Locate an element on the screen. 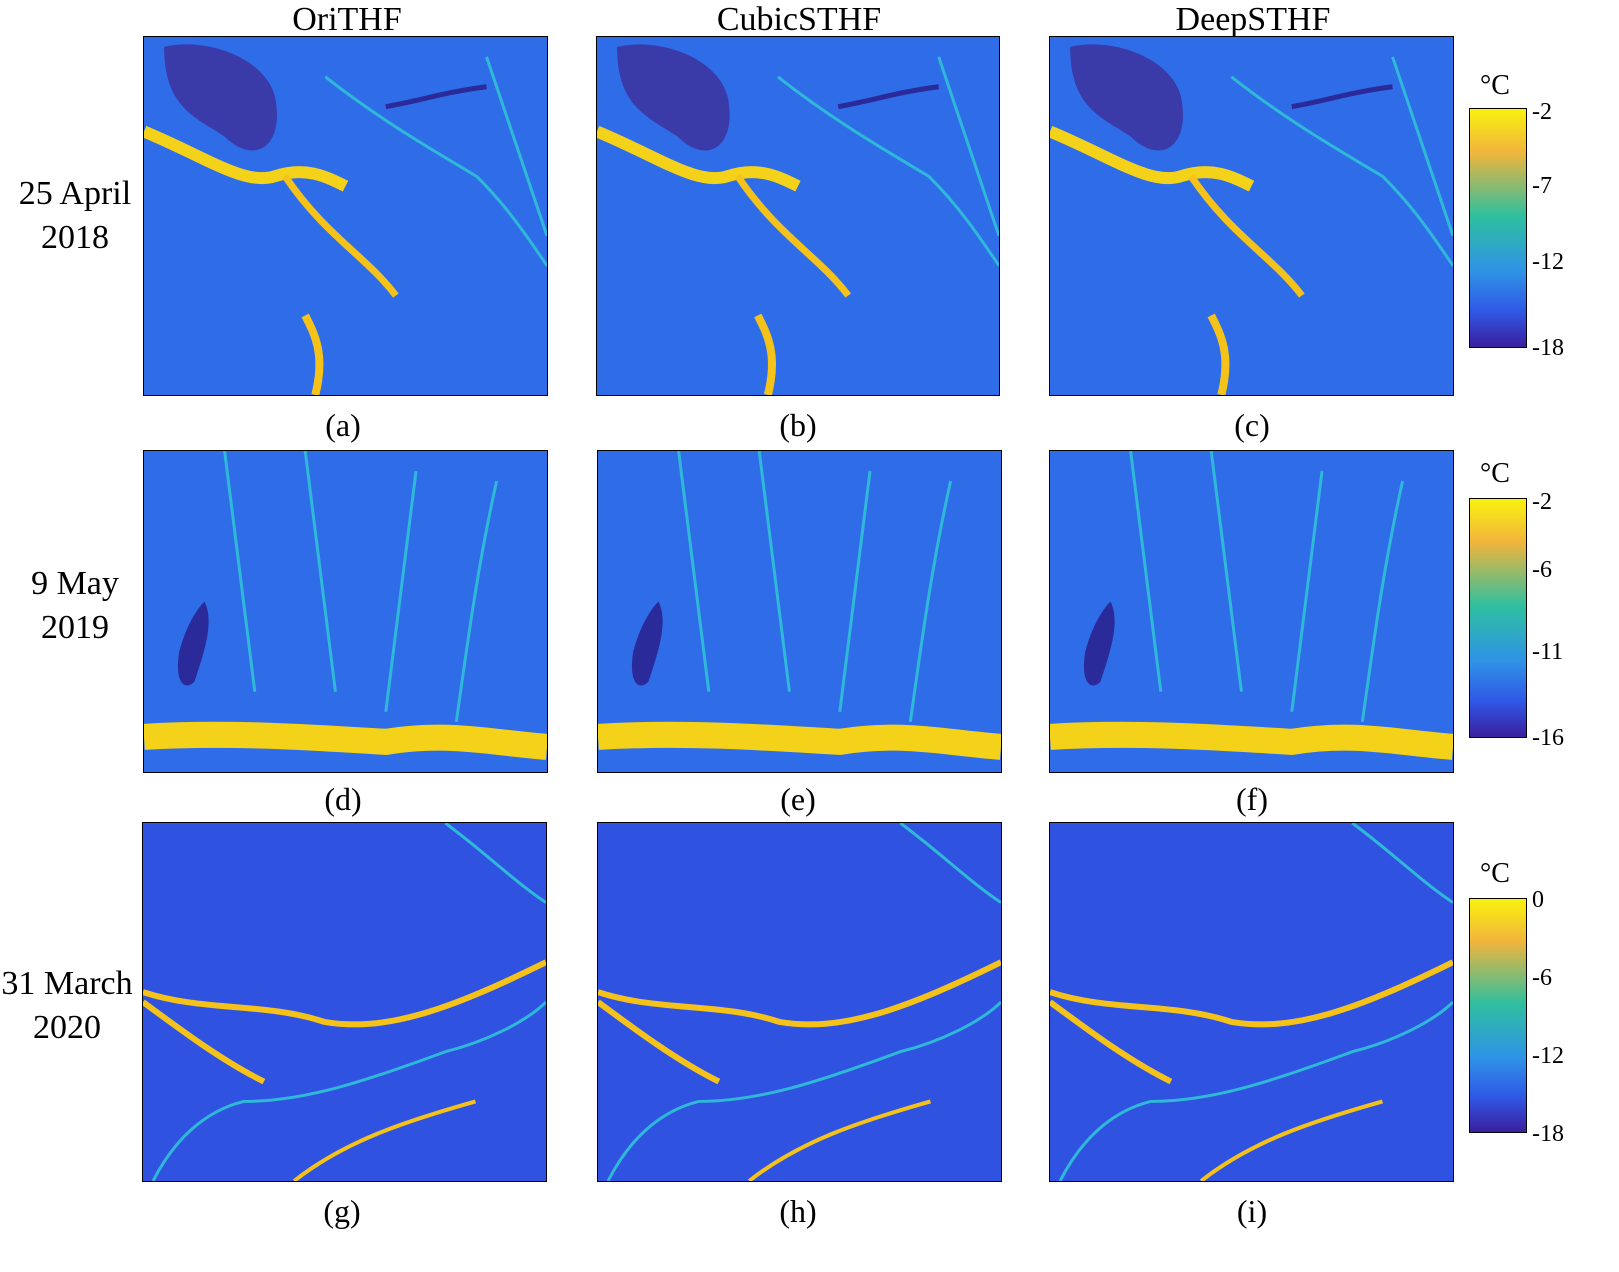 This screenshot has height=1272, width=1619. column-title-cubicsthf: CubicSTHF is located at coordinates (799, 19).